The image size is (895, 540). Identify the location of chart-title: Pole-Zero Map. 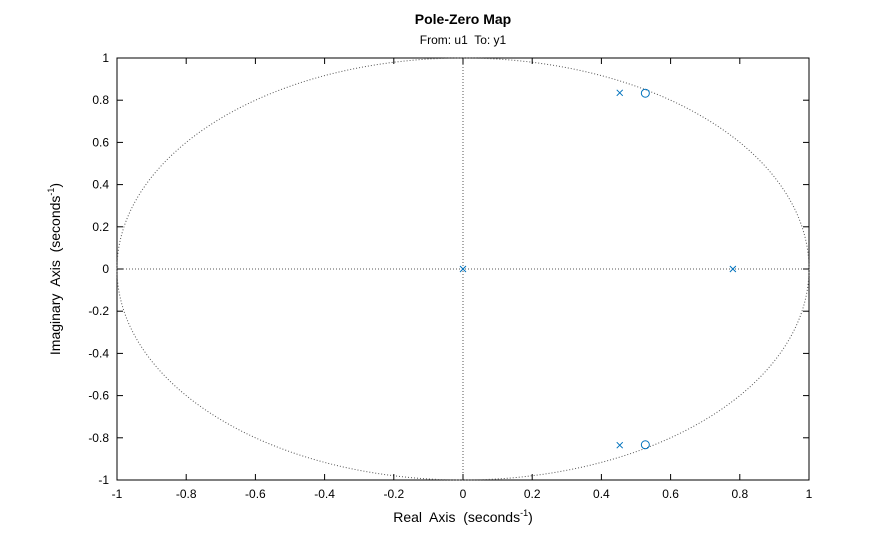
(463, 19).